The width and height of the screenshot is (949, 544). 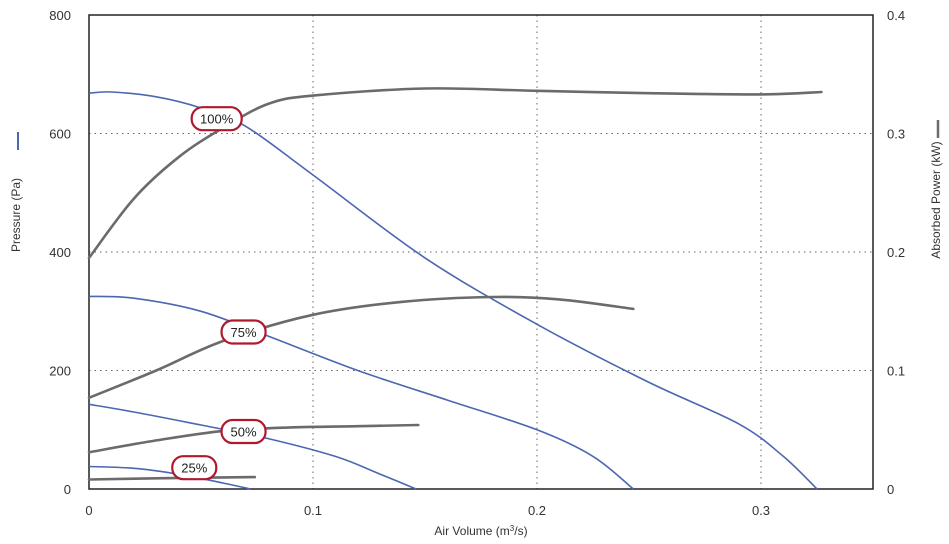 I want to click on y2-tick-label: 0.2, so click(x=896, y=252).